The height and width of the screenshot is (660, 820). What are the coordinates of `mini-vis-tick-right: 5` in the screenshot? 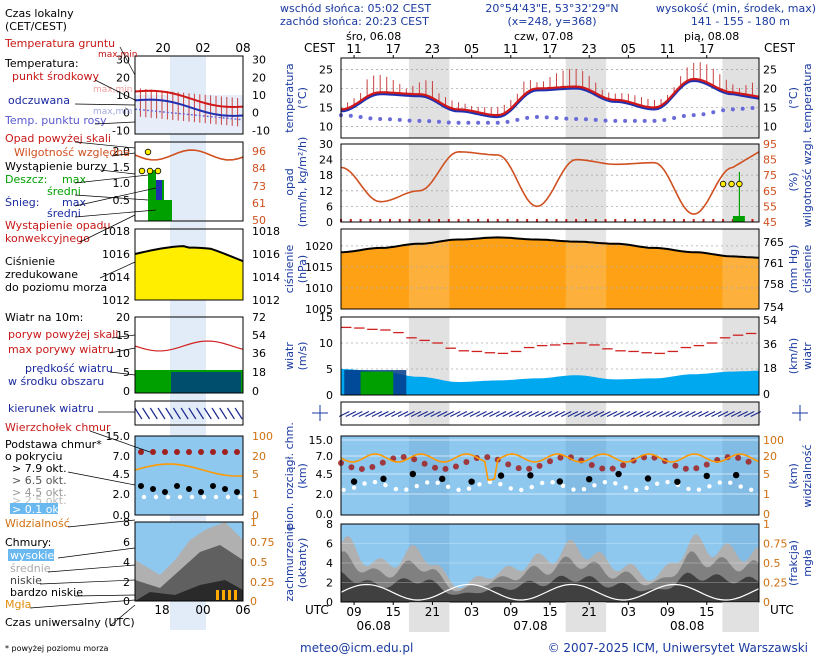 It's located at (255, 474).